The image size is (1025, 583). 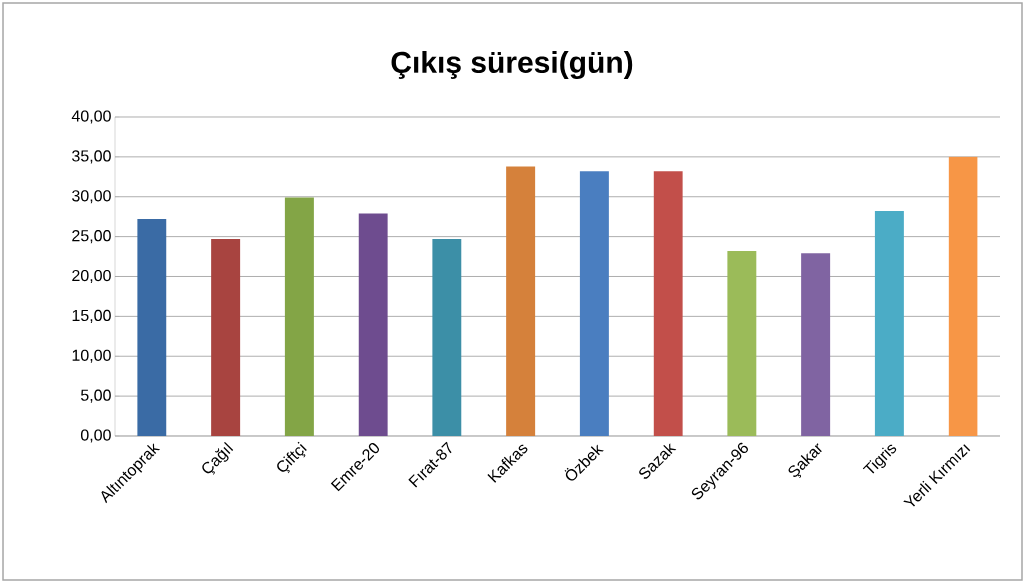 What do you see at coordinates (91, 197) in the screenshot?
I see `y-tick-label: 30,00` at bounding box center [91, 197].